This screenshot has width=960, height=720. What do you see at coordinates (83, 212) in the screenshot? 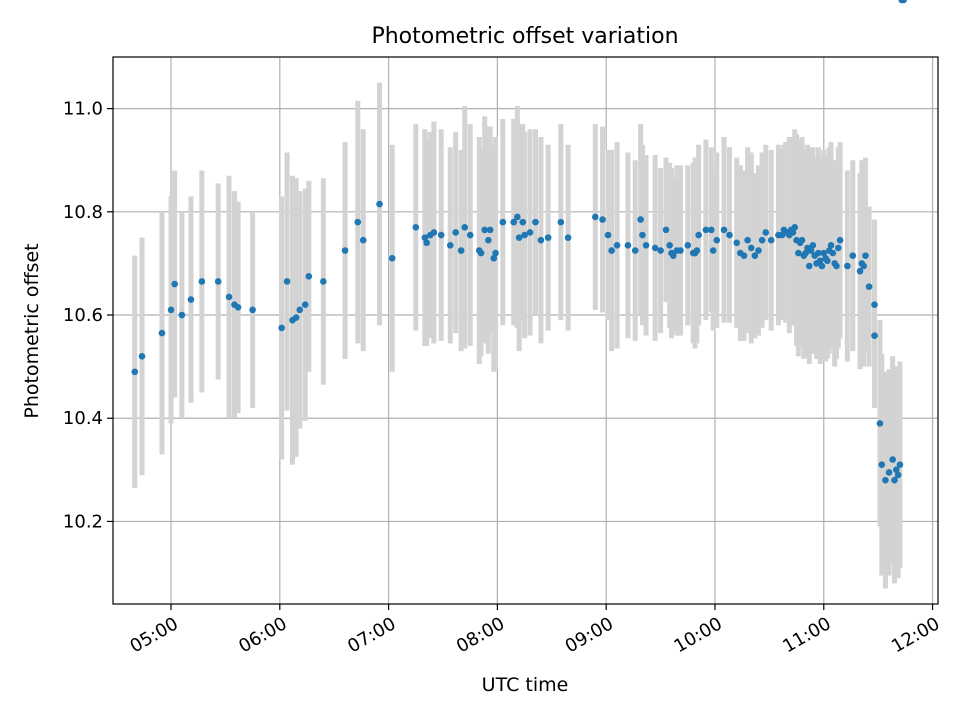
I see `y-tick-label: 10.8` at bounding box center [83, 212].